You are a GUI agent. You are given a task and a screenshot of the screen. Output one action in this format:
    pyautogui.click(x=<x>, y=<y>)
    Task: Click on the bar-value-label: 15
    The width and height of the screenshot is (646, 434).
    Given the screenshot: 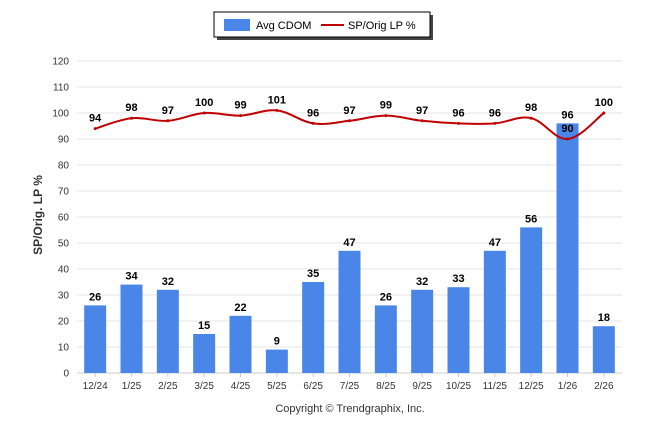 What is the action you would take?
    pyautogui.click(x=204, y=326)
    